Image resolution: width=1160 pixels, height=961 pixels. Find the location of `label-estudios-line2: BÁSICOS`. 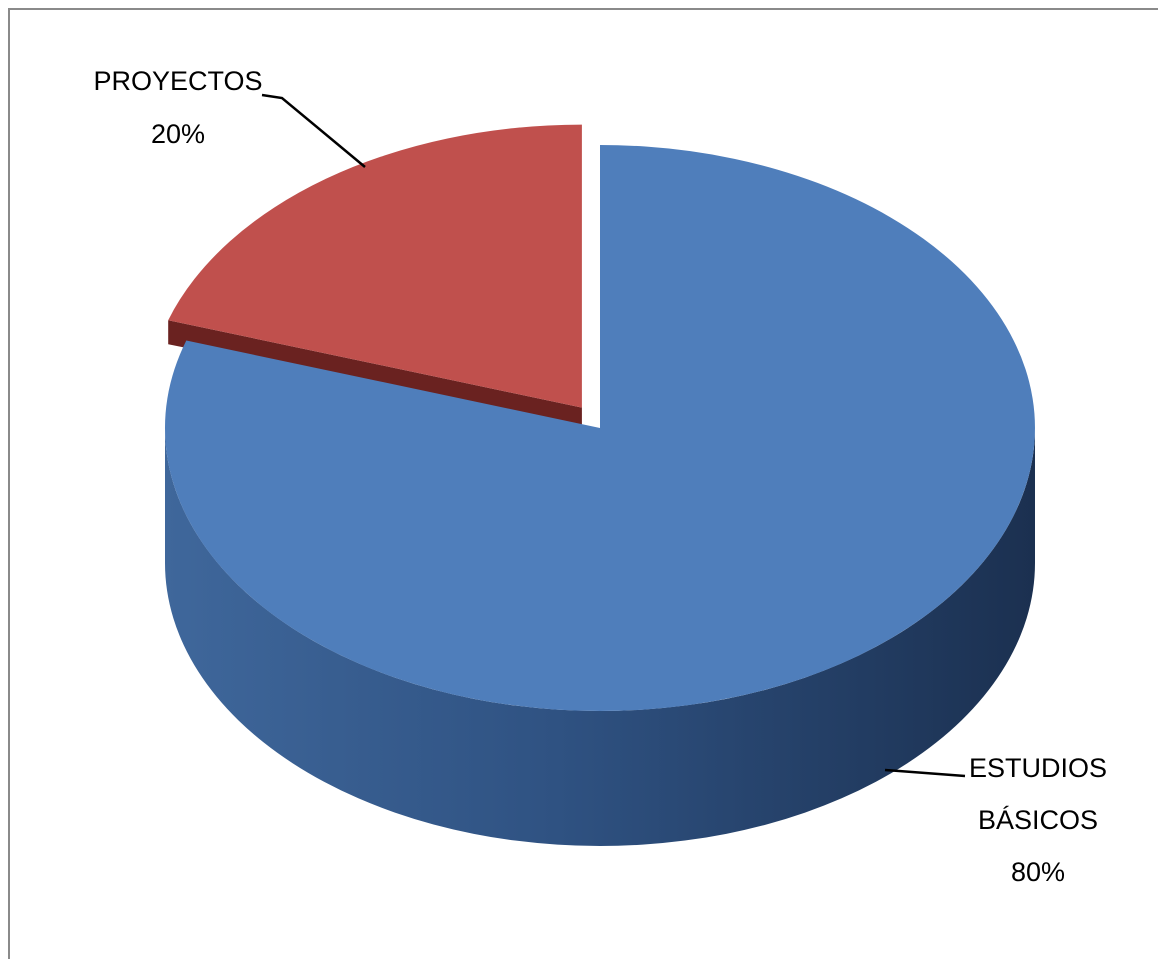

label-estudios-line2: BÁSICOS is located at coordinates (1038, 820).